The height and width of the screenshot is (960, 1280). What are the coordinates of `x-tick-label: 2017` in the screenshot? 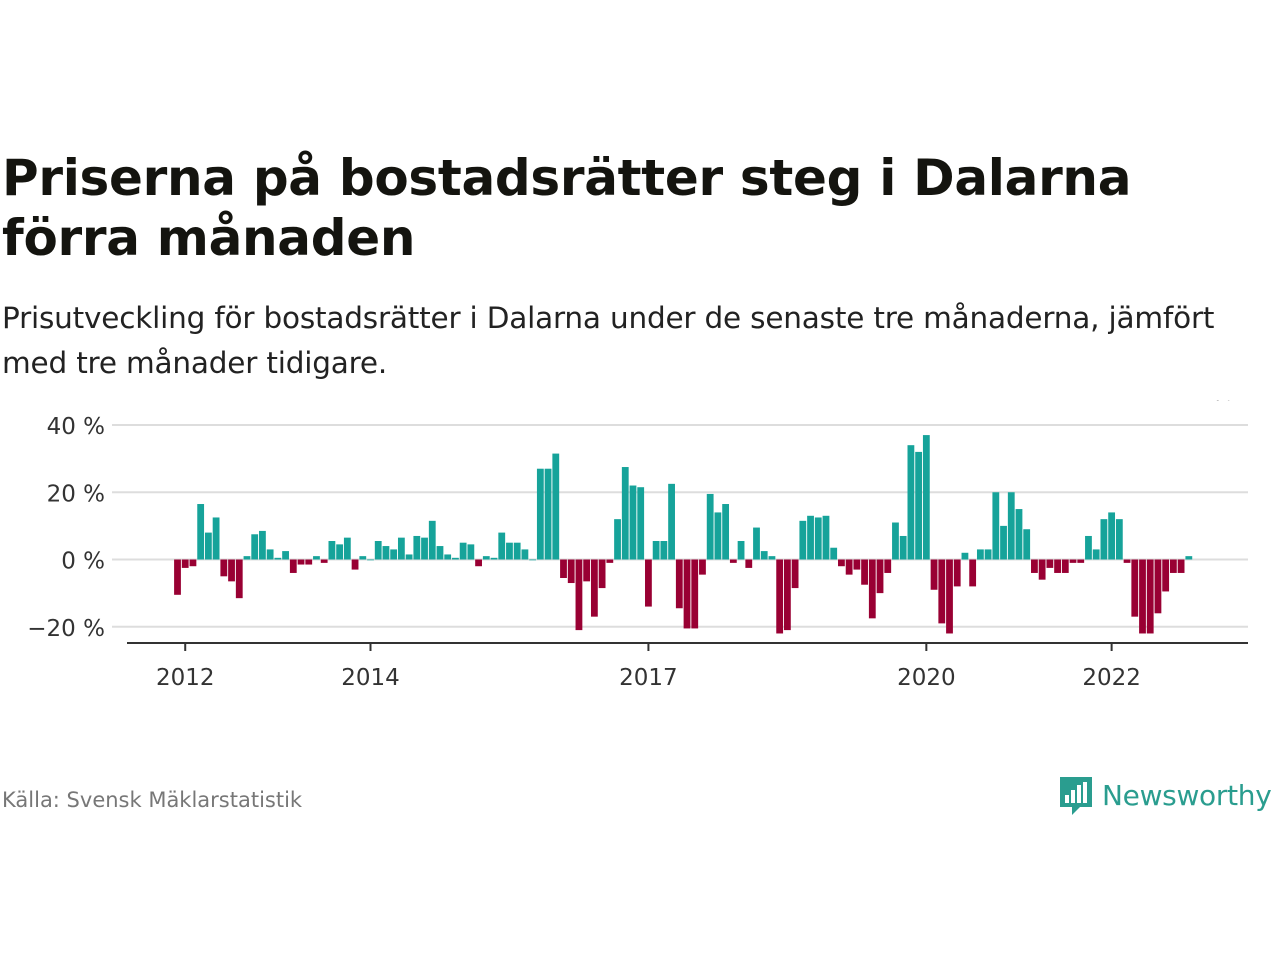 It's located at (648, 678).